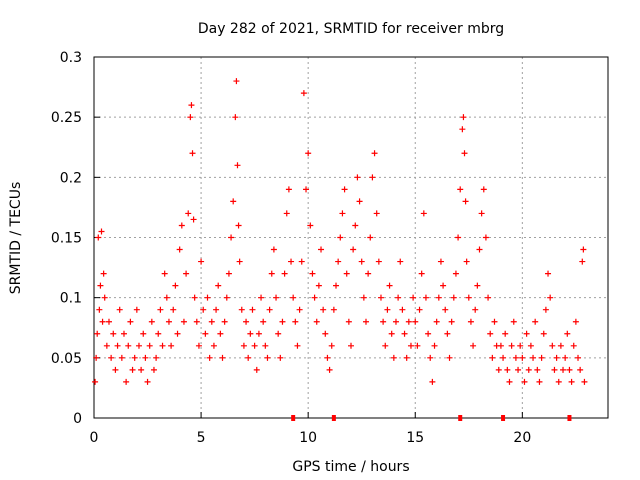  What do you see at coordinates (460, 418) in the screenshot?
I see `gap-marker` at bounding box center [460, 418].